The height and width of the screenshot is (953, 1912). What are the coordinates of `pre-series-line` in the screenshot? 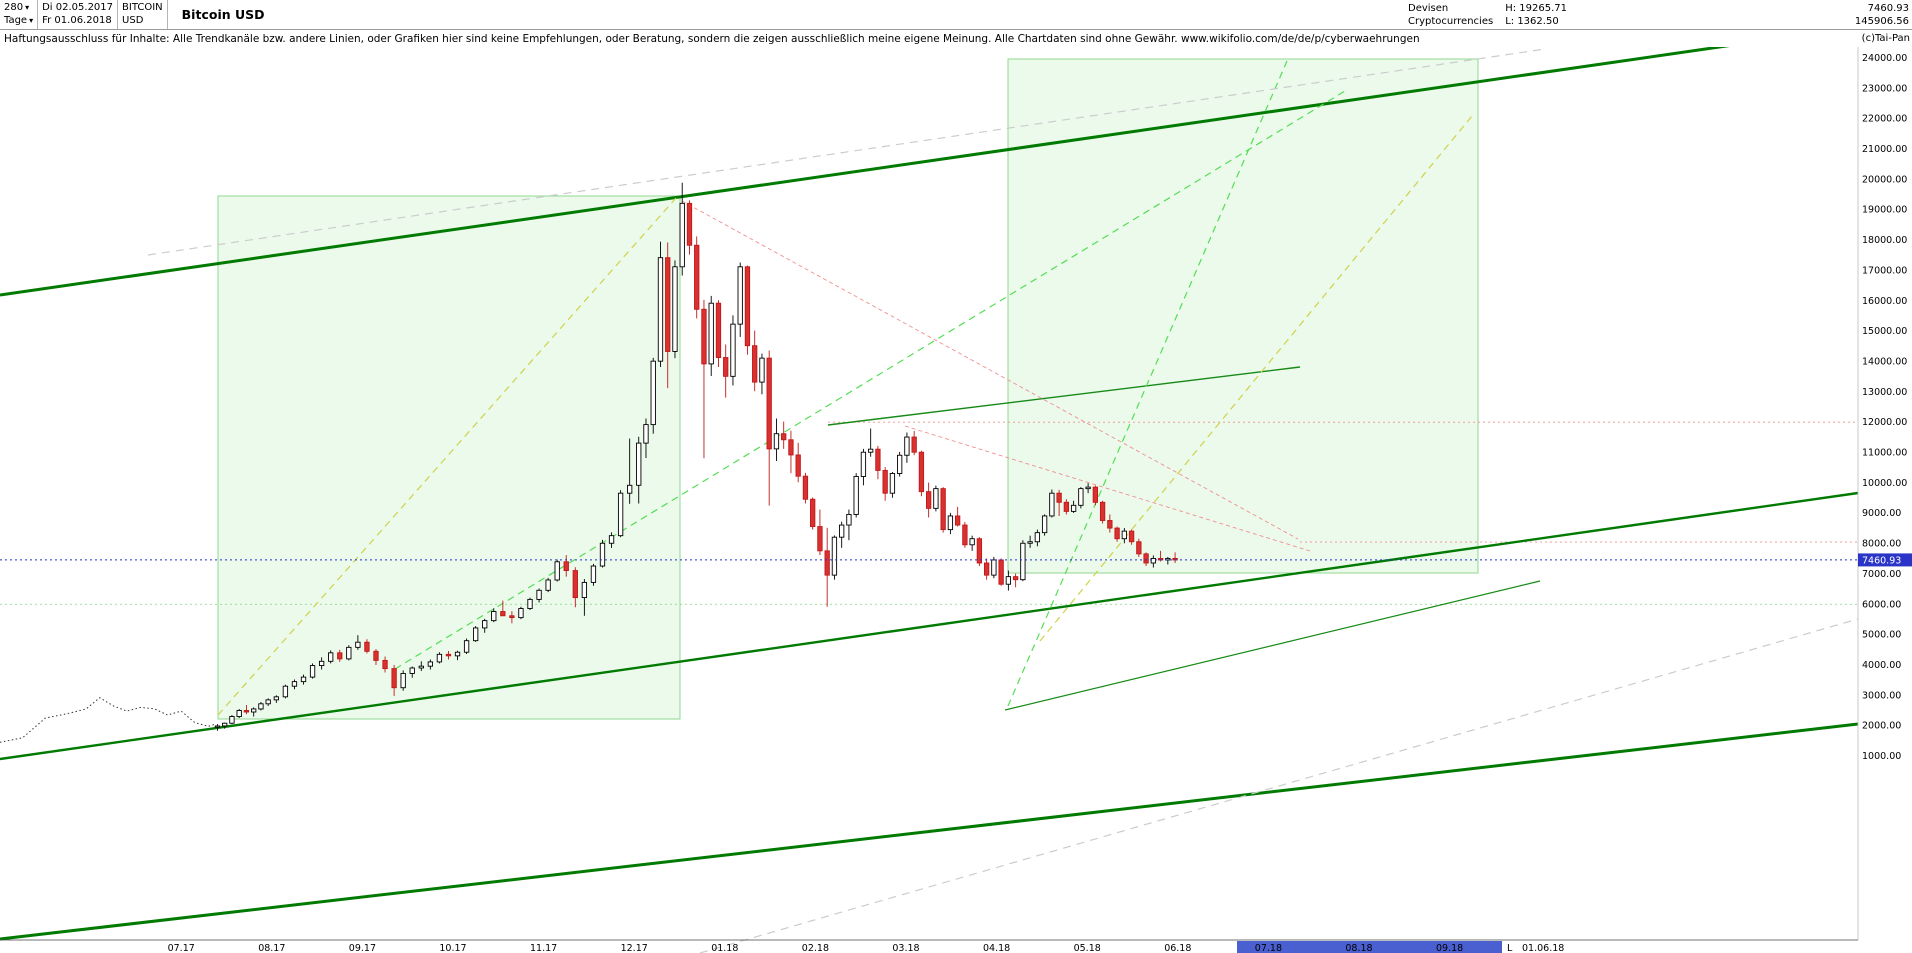 It's located at (108, 720).